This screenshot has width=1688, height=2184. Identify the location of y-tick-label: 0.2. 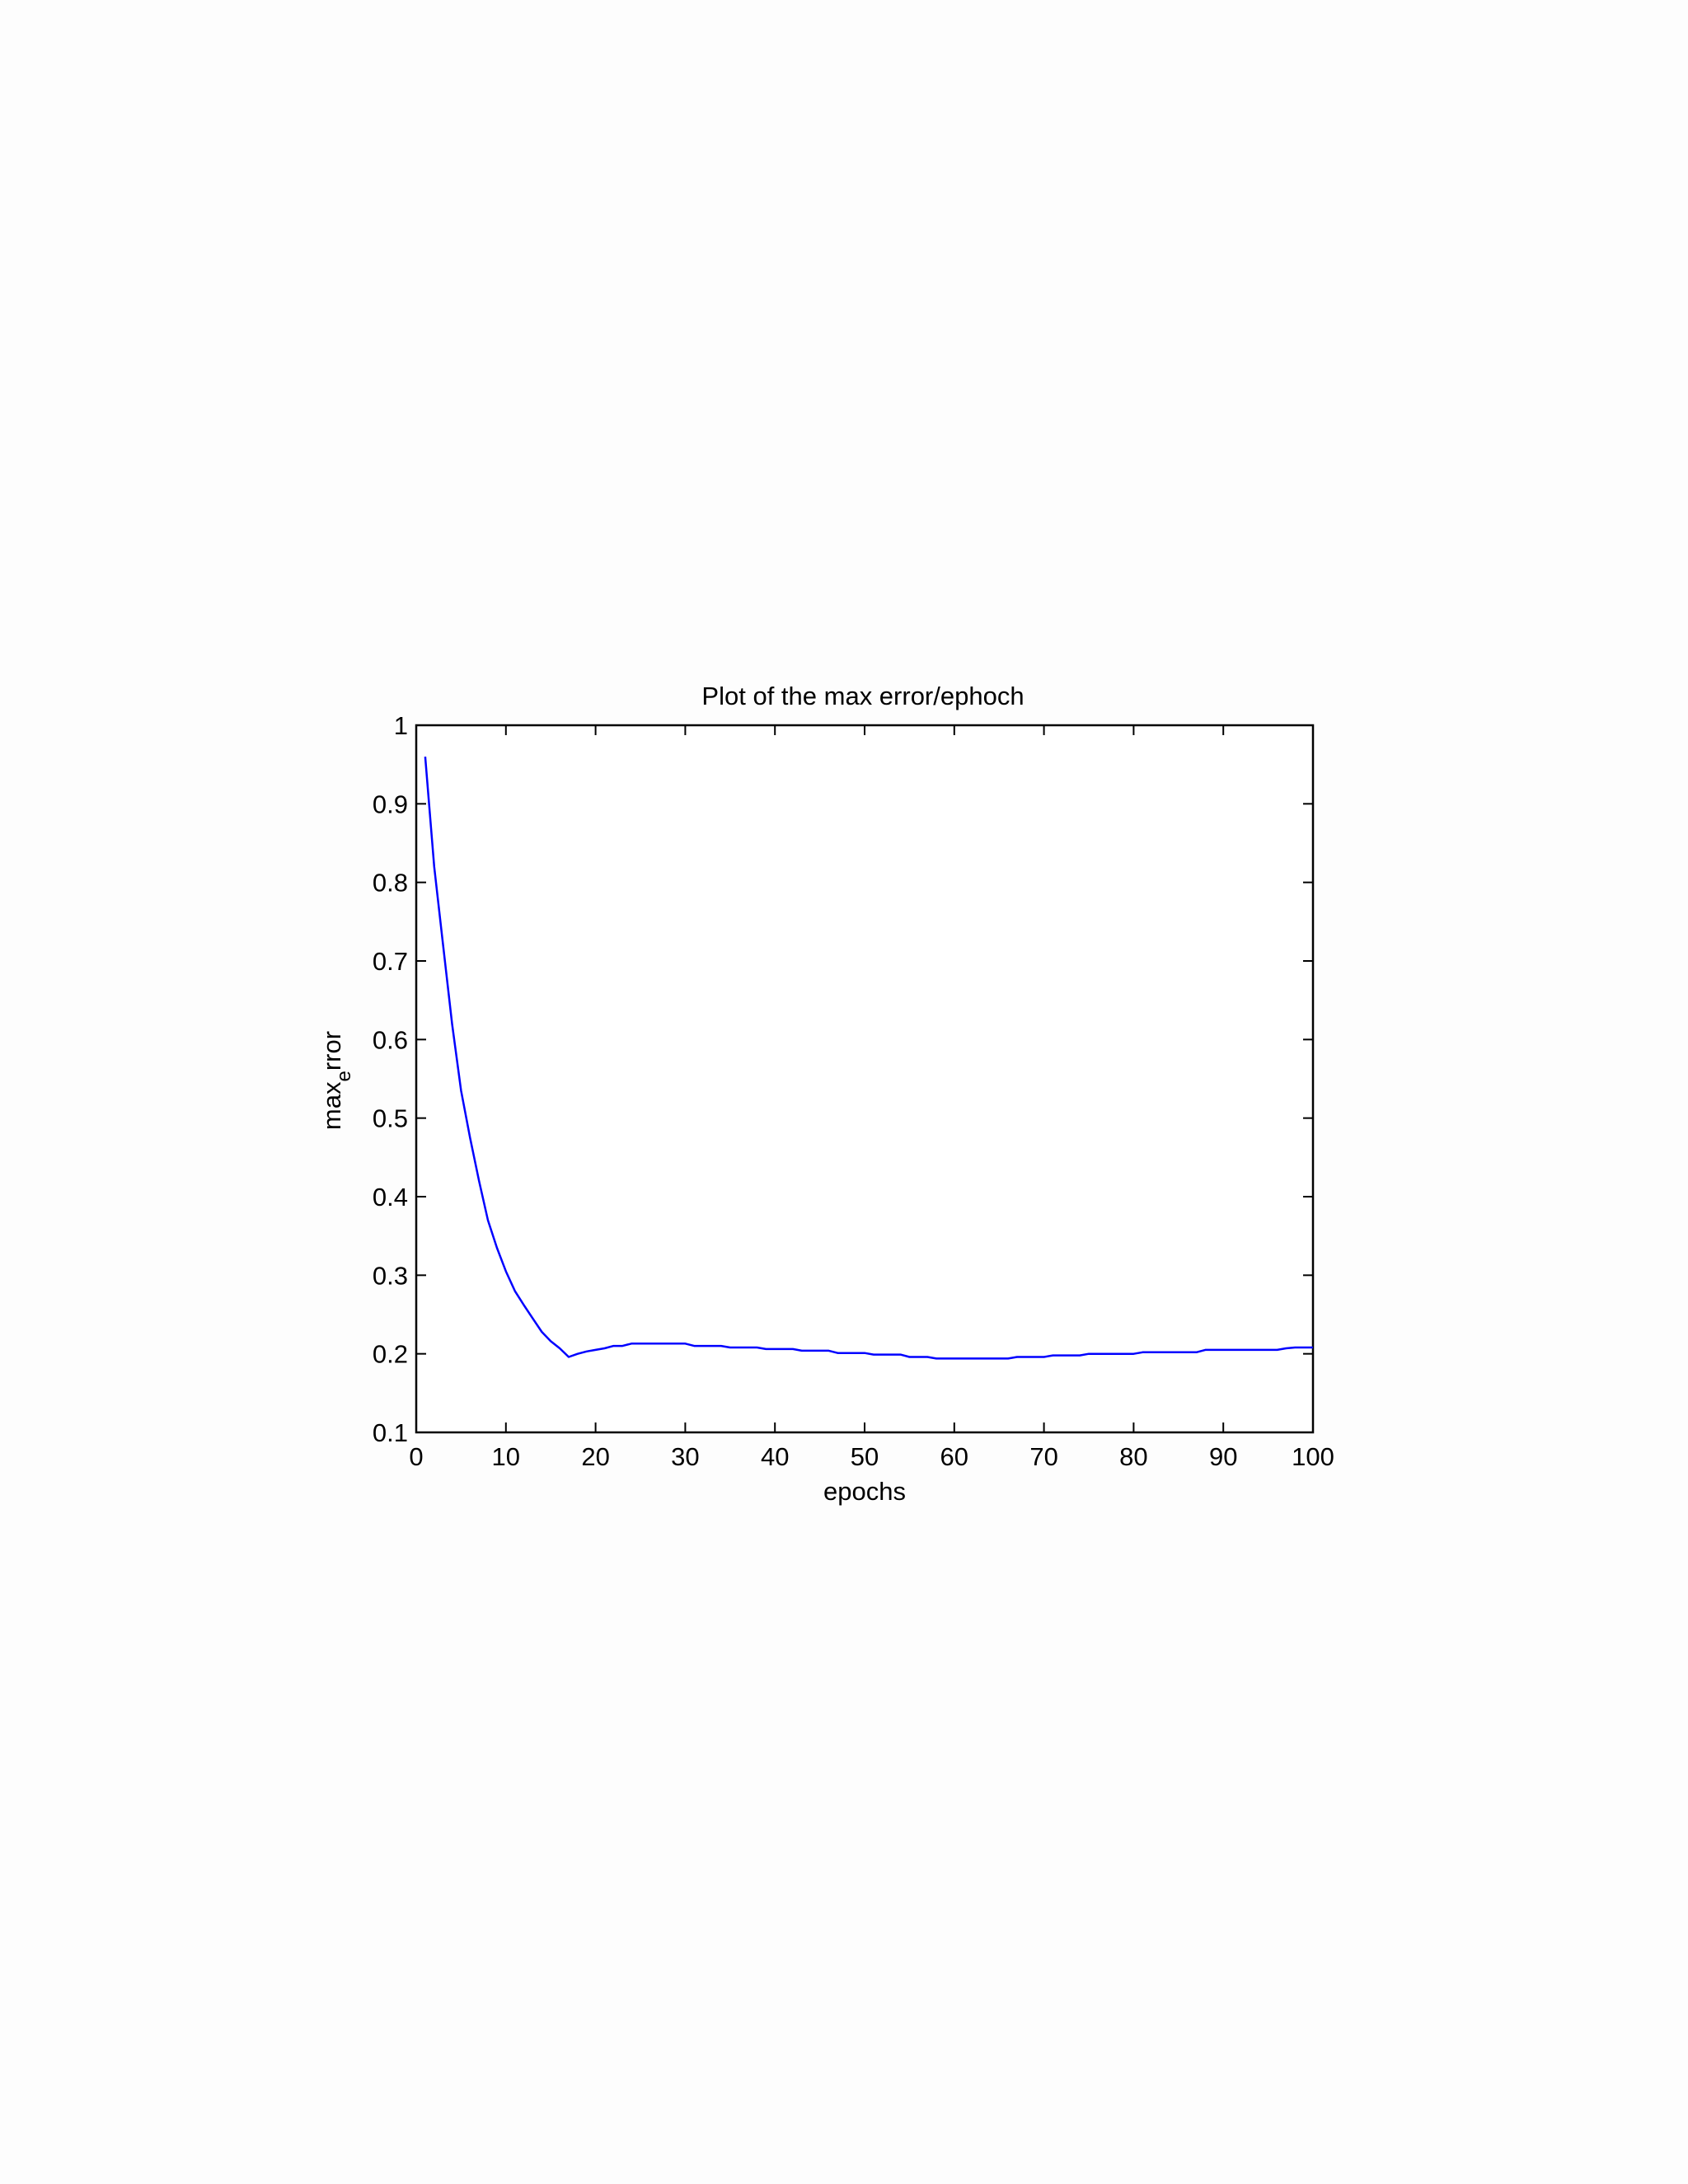
(390, 1354).